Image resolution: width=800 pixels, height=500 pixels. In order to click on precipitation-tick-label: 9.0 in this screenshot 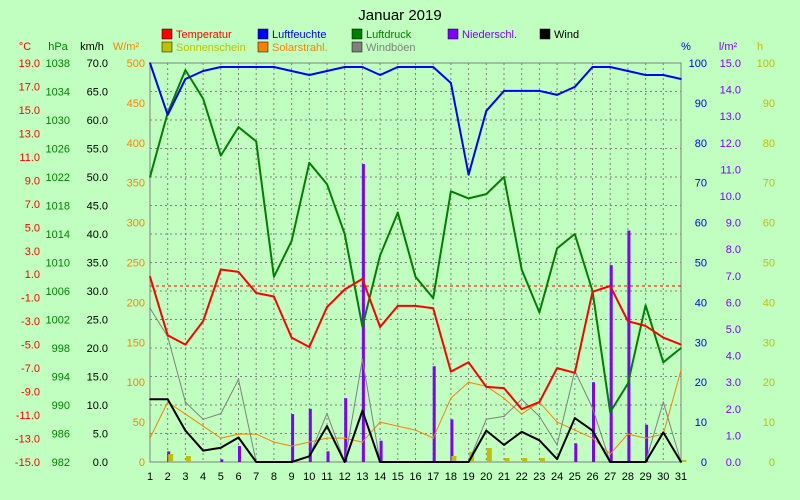, I will do `click(733, 224)`.